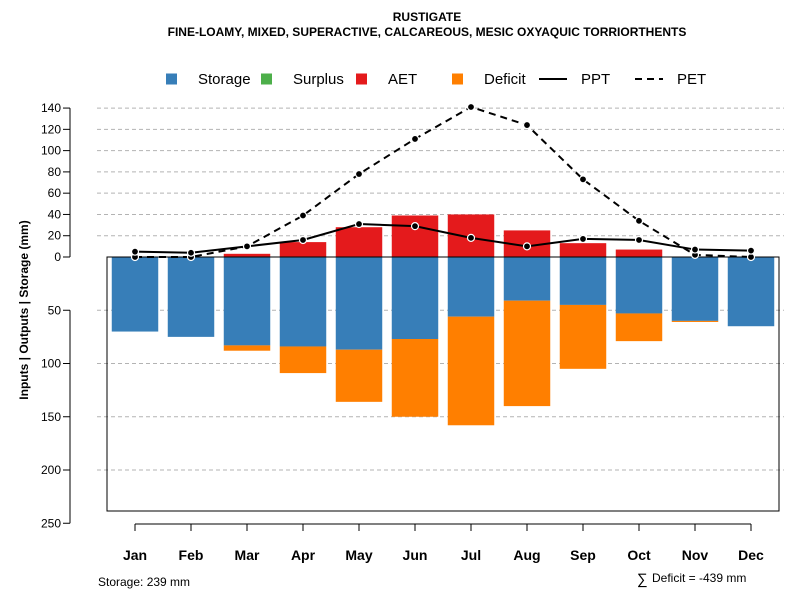 This screenshot has height=600, width=800. Describe the element at coordinates (427, 17) in the screenshot. I see `chart-title: RUSTIGATE` at that location.